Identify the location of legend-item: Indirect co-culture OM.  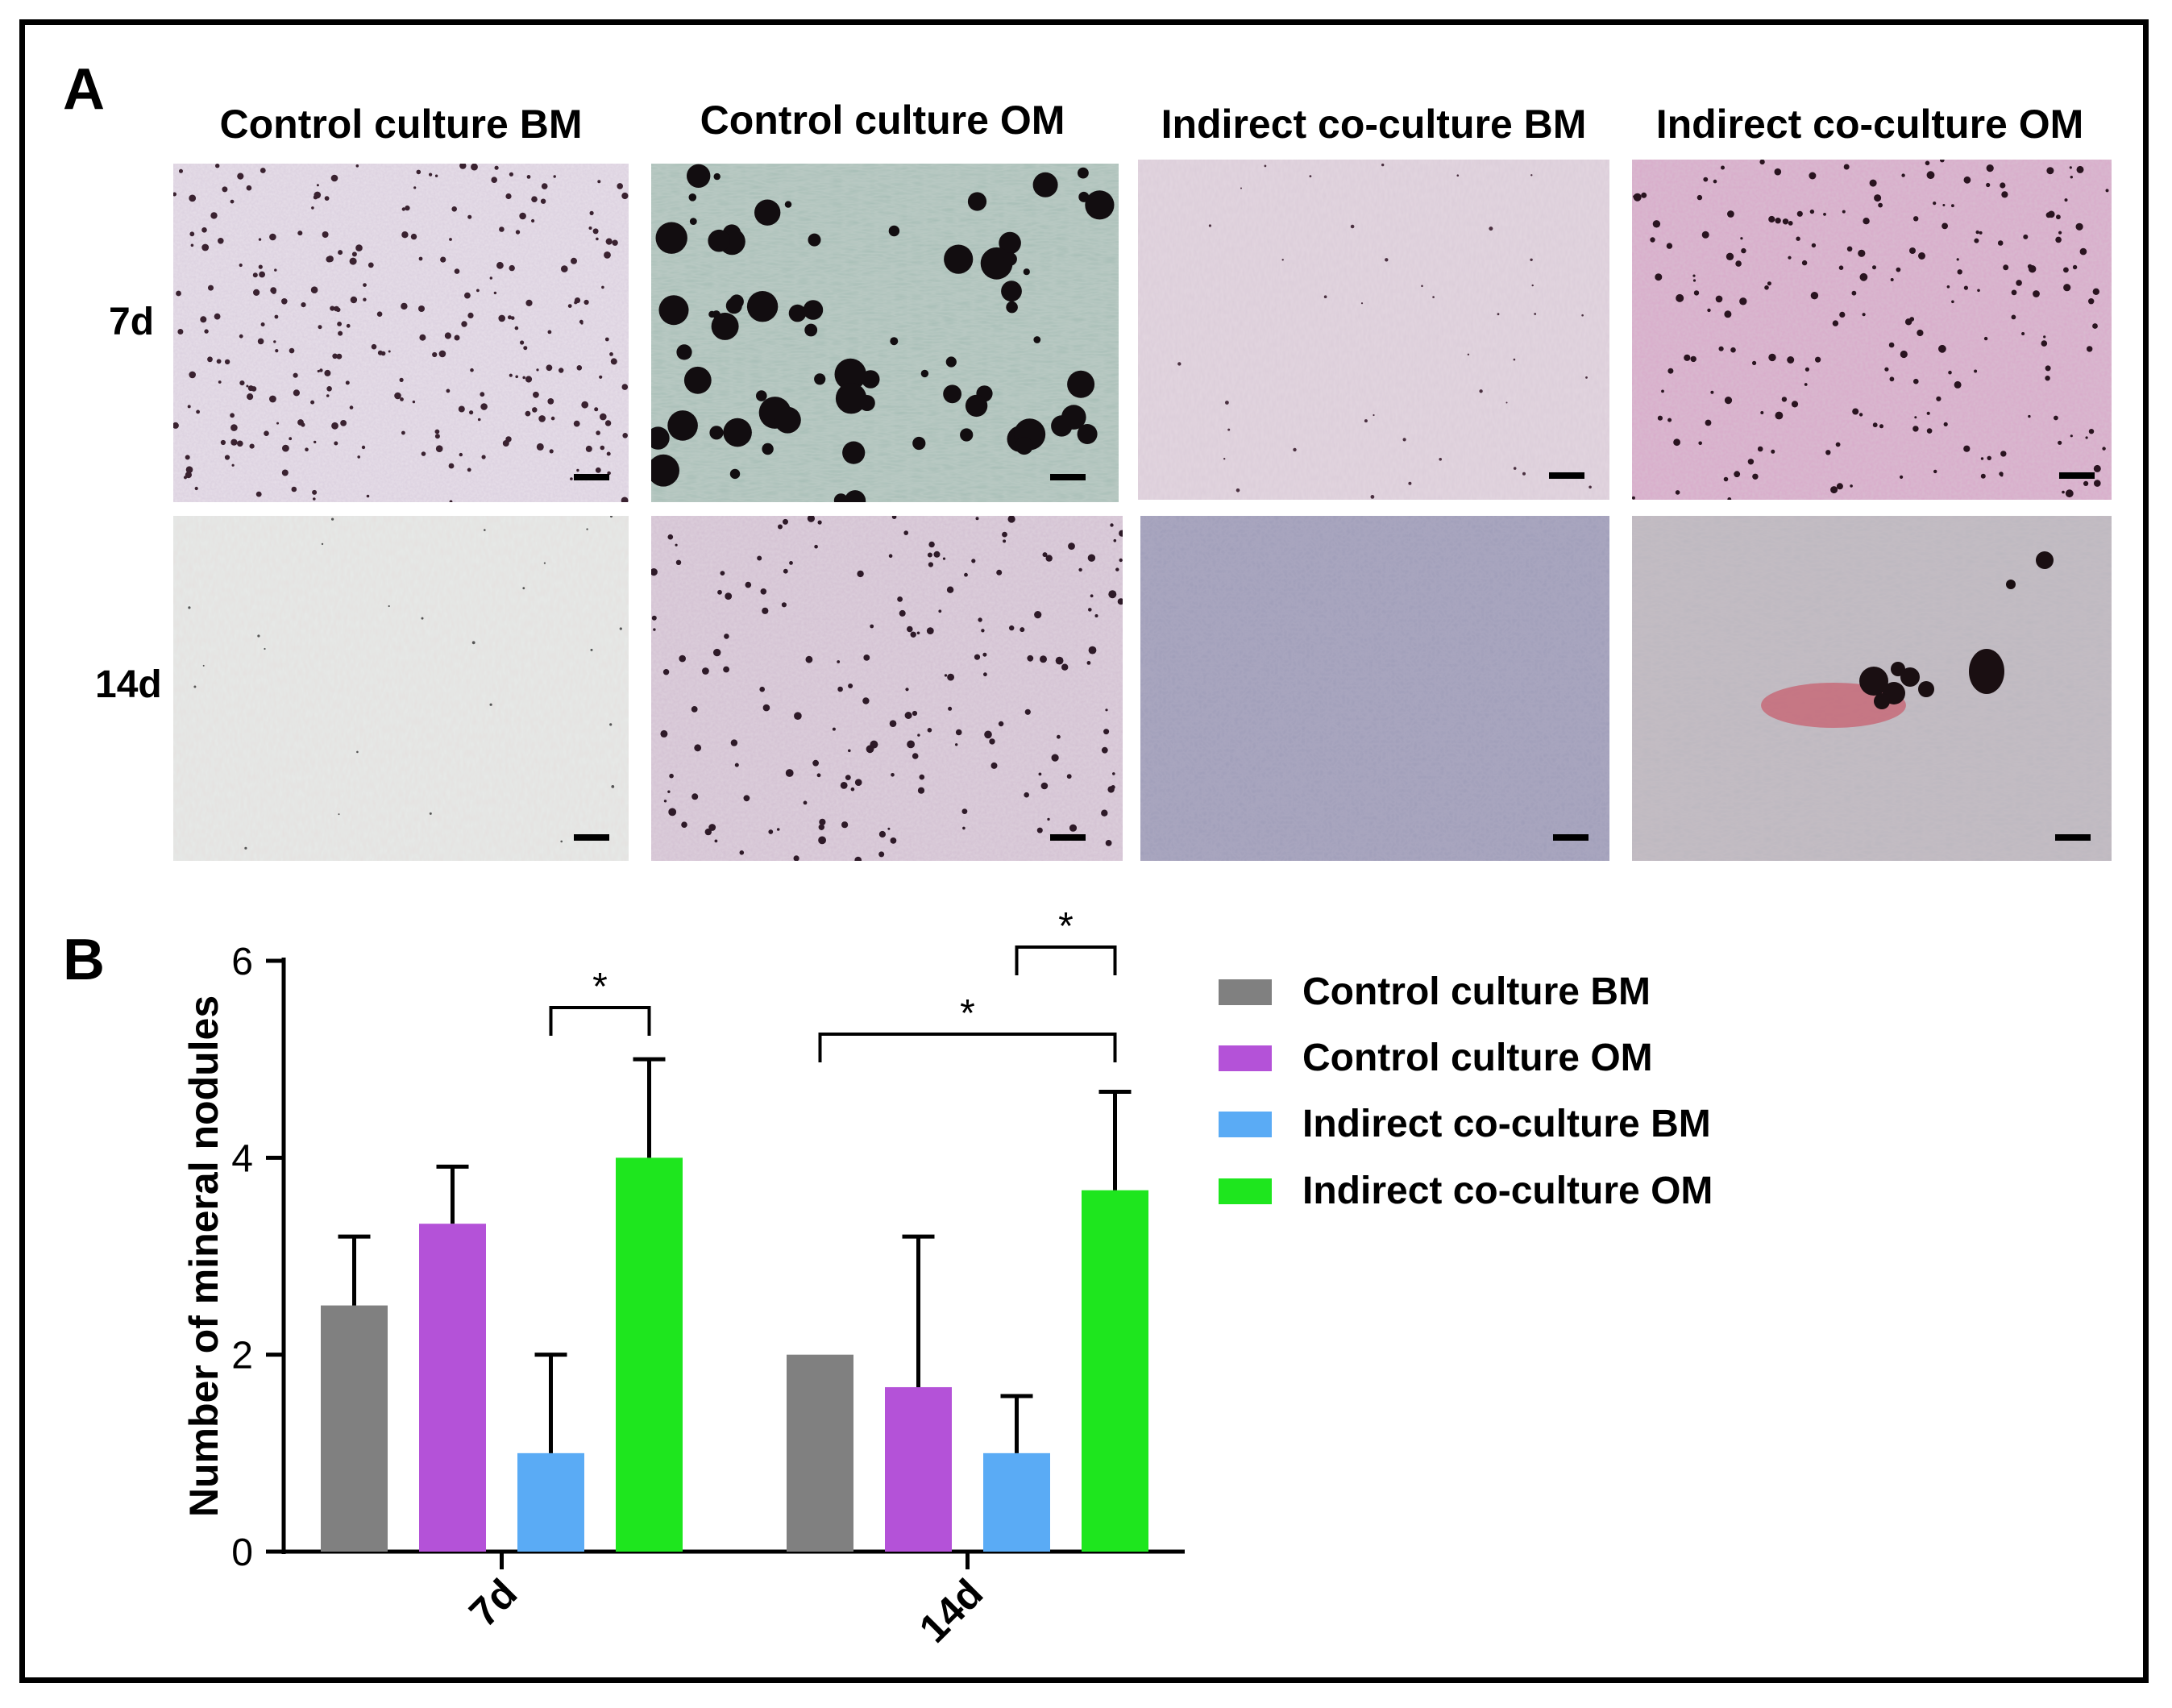
(1466, 1191).